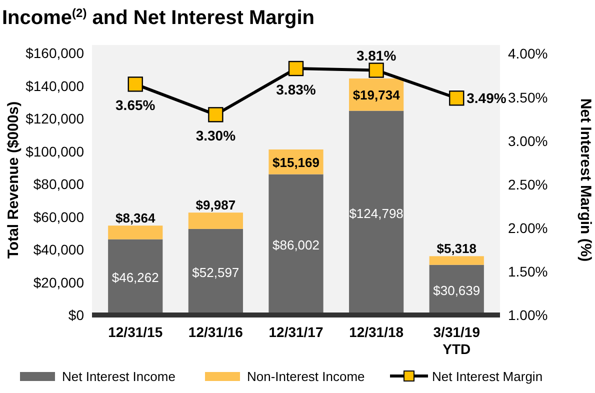 The width and height of the screenshot is (595, 393). Describe the element at coordinates (55, 86) in the screenshot. I see `y-tick-label: $140,000` at that location.